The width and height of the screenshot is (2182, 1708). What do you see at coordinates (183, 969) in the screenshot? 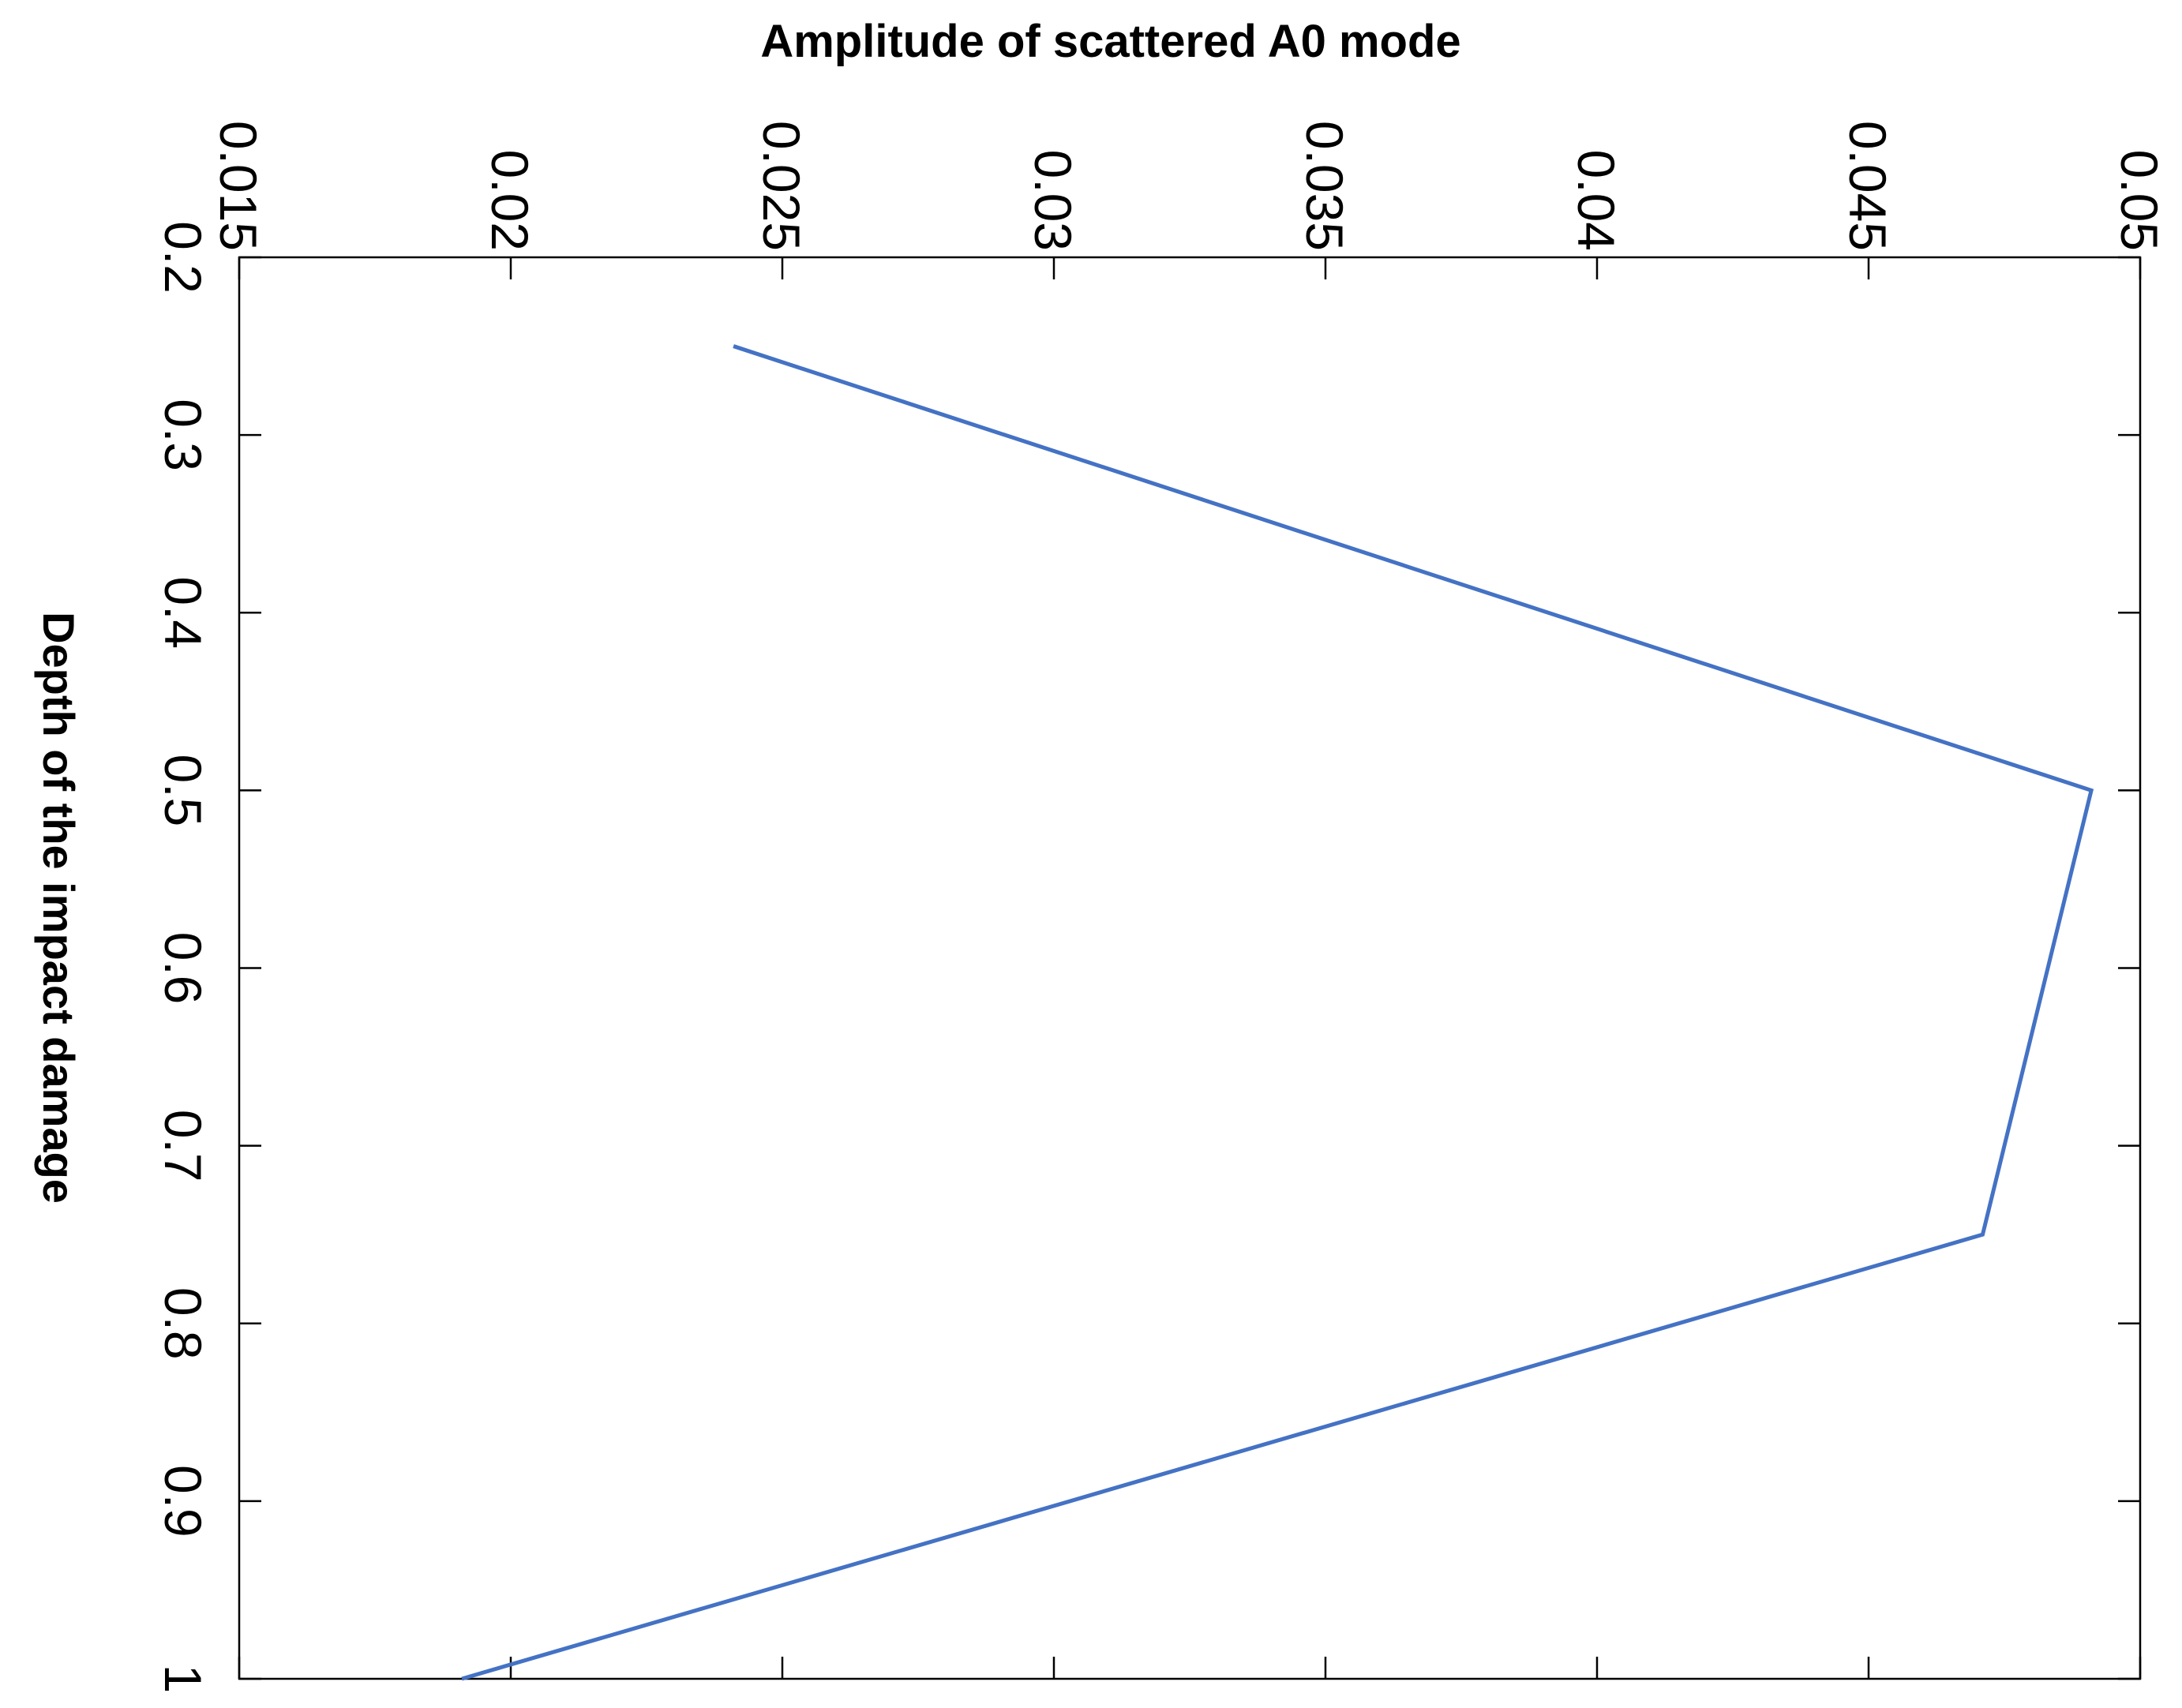
I see `x-tick-label: 0.6` at bounding box center [183, 969].